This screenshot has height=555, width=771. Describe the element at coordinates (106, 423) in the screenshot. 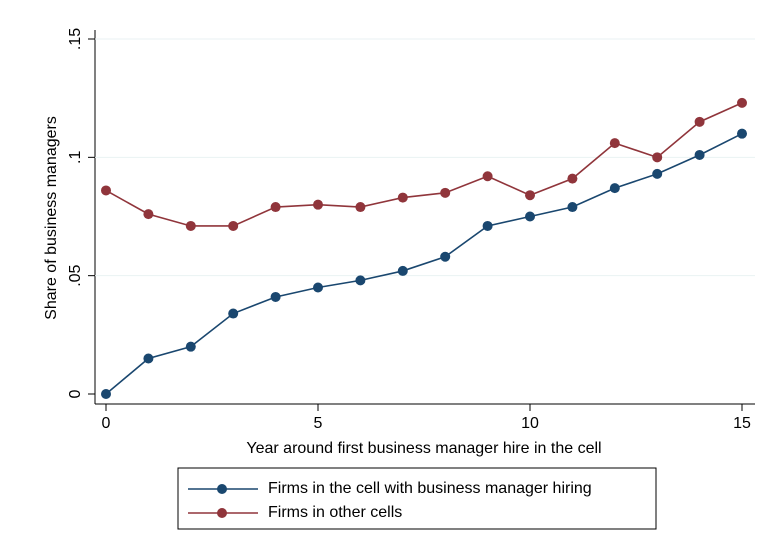

I see `x-tick-label: 0` at that location.